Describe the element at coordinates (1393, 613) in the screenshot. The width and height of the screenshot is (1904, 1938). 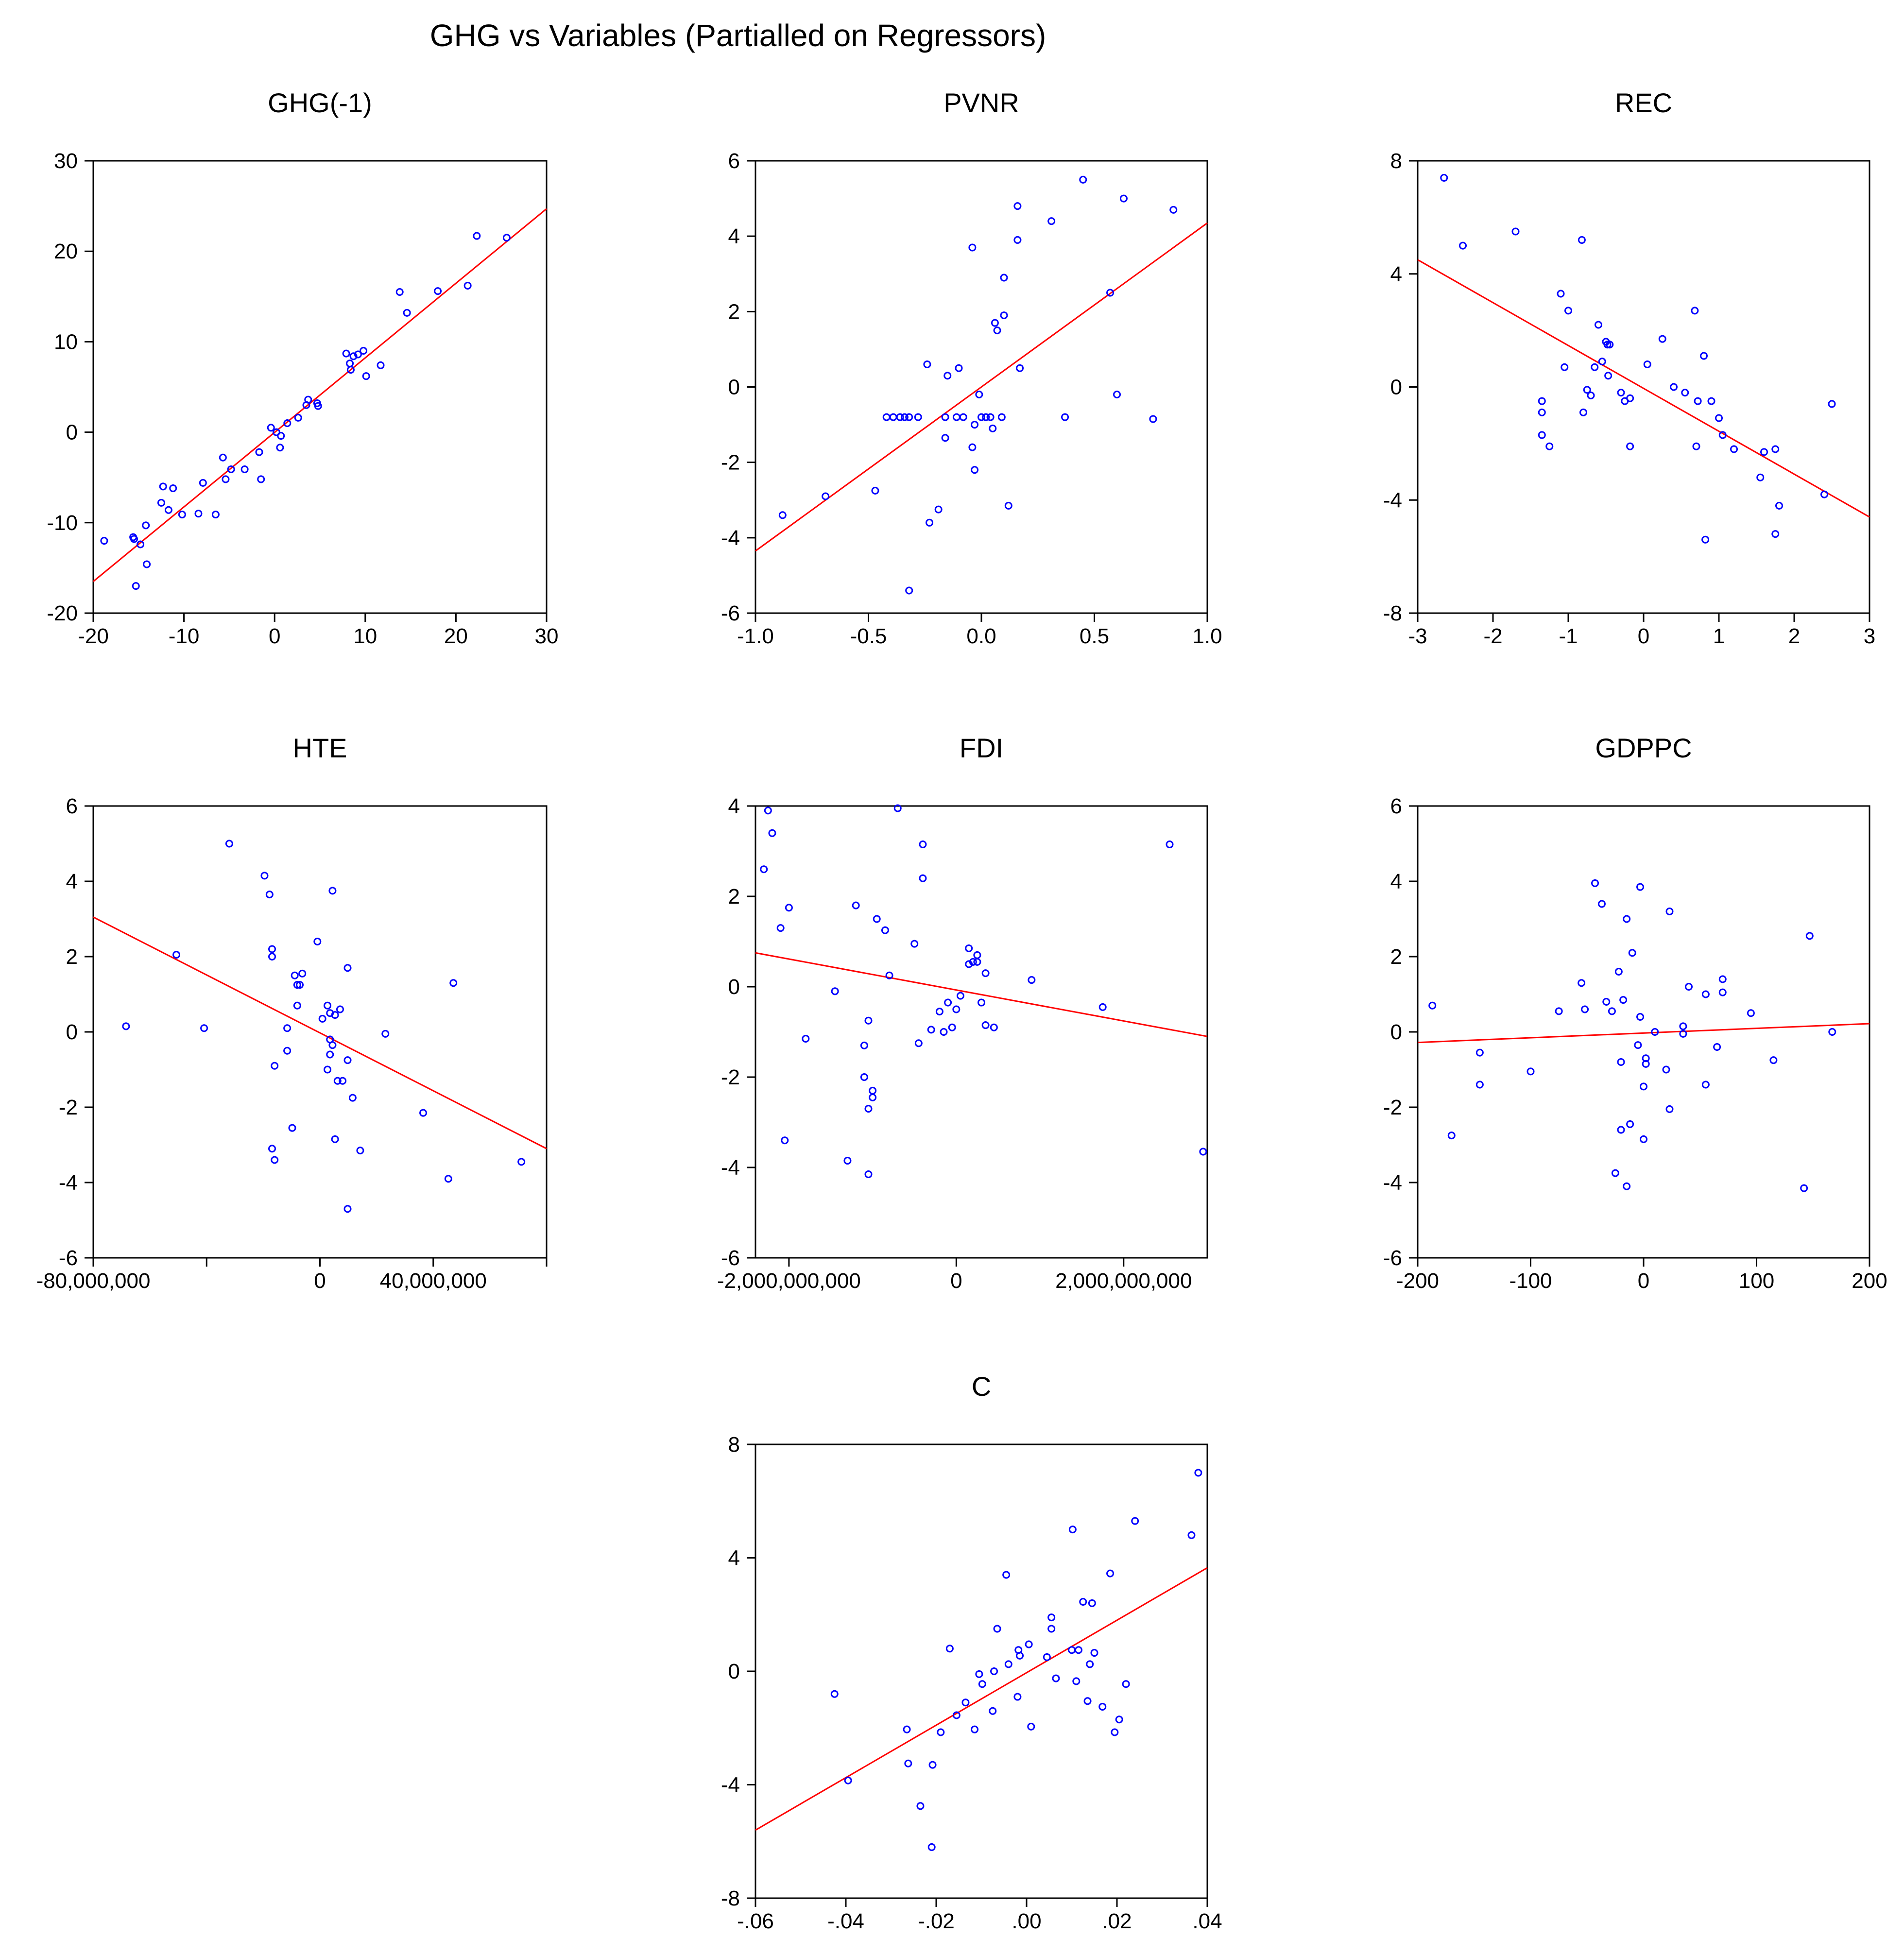
I see `y-tick-label: -8` at that location.